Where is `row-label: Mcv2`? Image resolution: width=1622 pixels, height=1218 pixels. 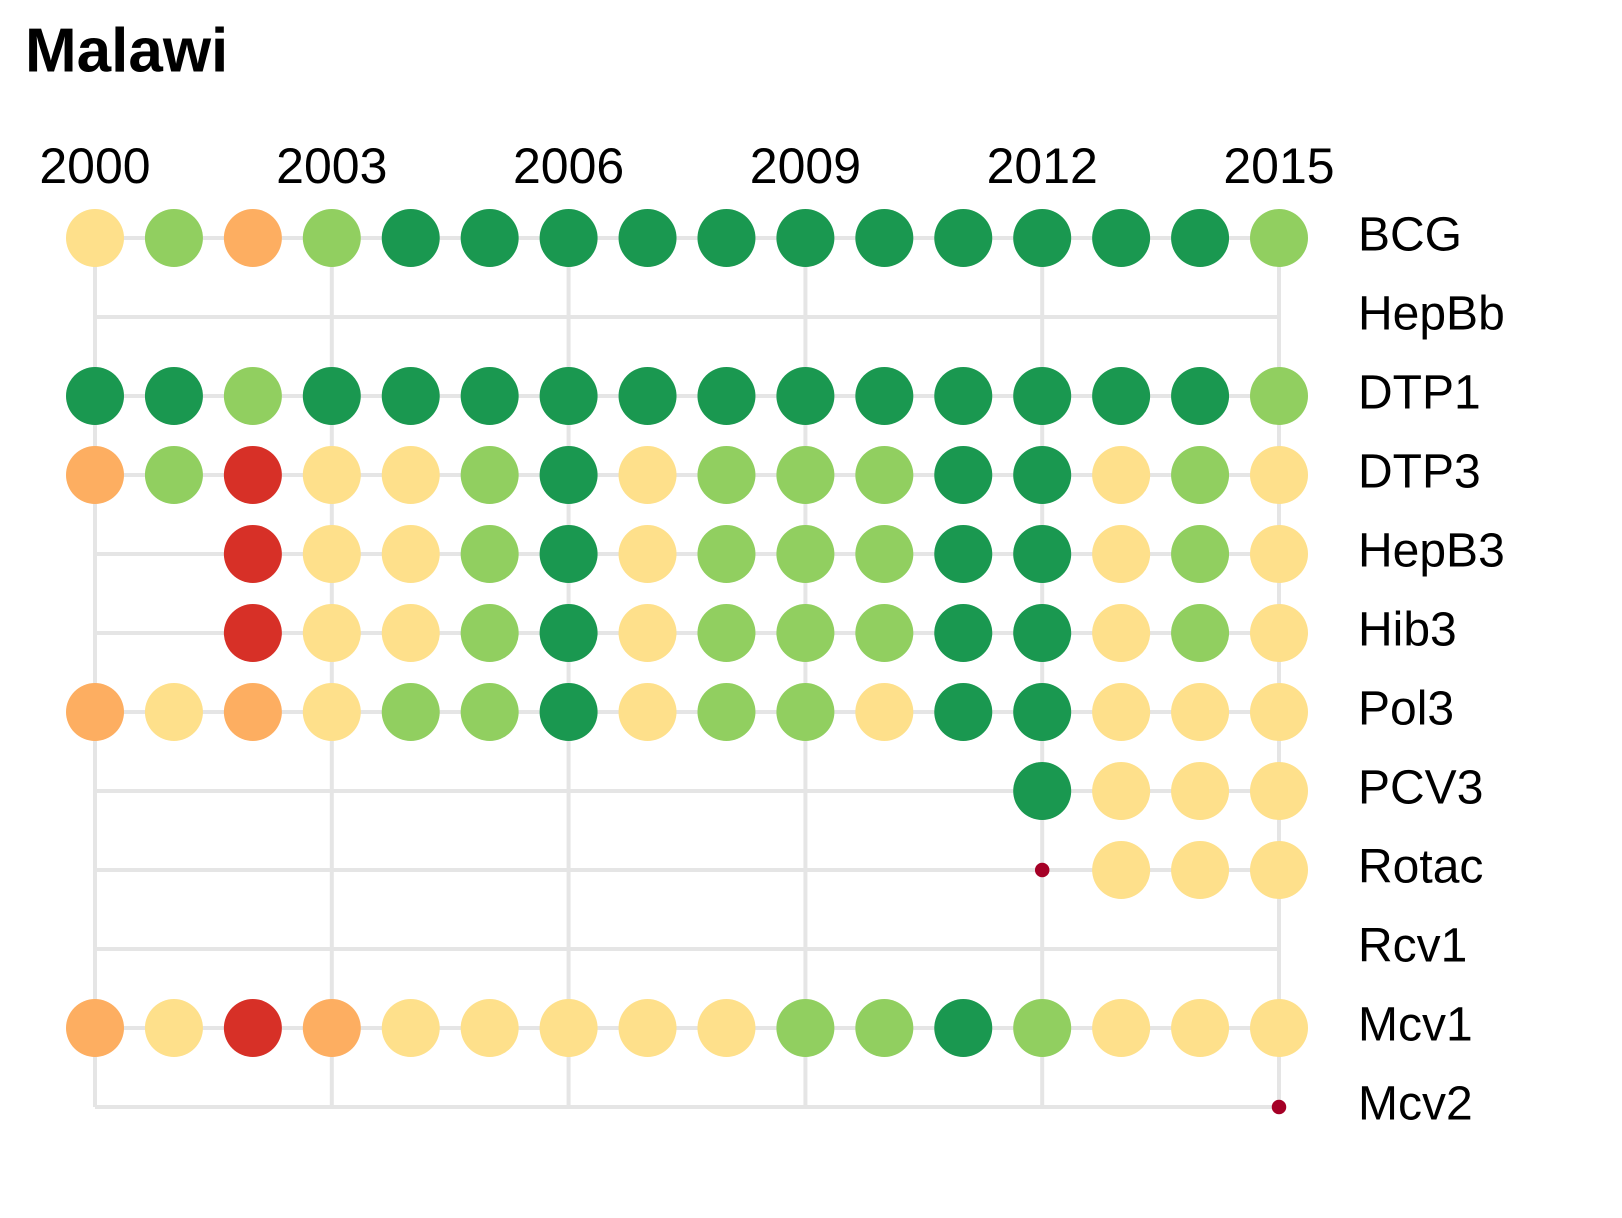
row-label: Mcv2 is located at coordinates (1415, 1104).